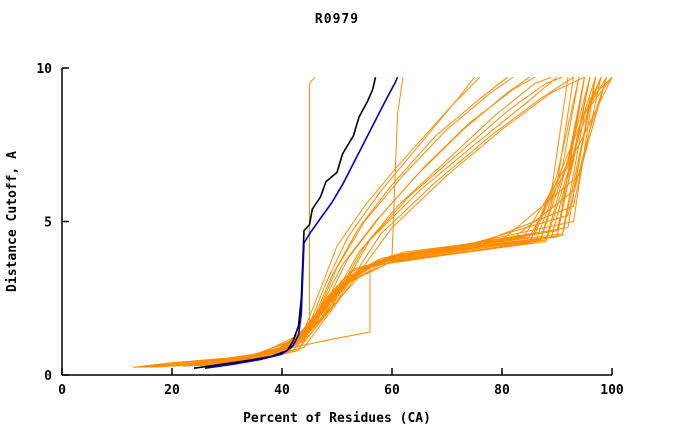  Describe the element at coordinates (337, 418) in the screenshot. I see `x-axis-label: Percent of Residues (CA)` at that location.